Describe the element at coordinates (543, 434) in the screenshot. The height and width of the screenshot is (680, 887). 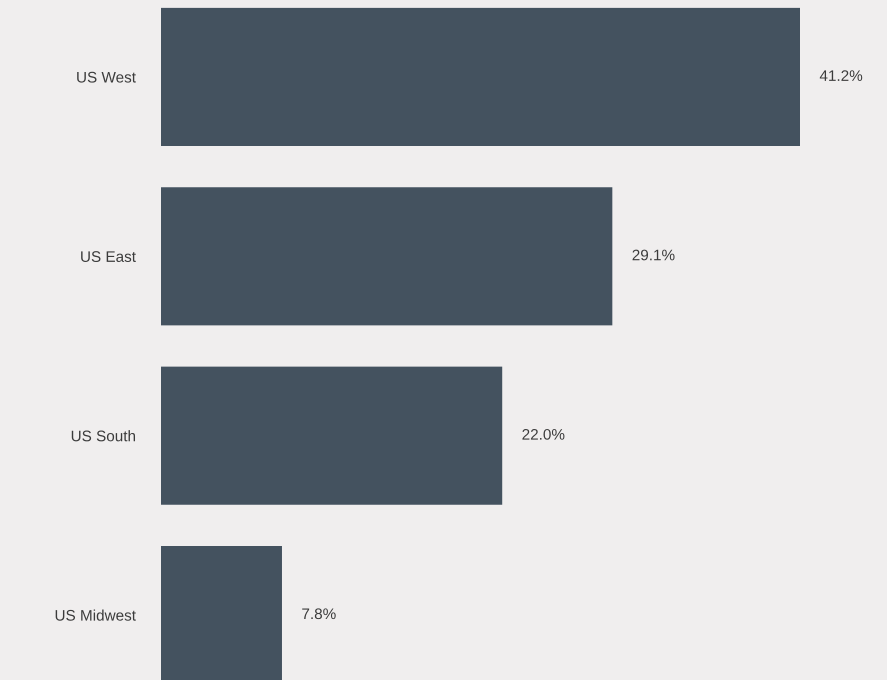
I see `data-label: 22.0%` at that location.